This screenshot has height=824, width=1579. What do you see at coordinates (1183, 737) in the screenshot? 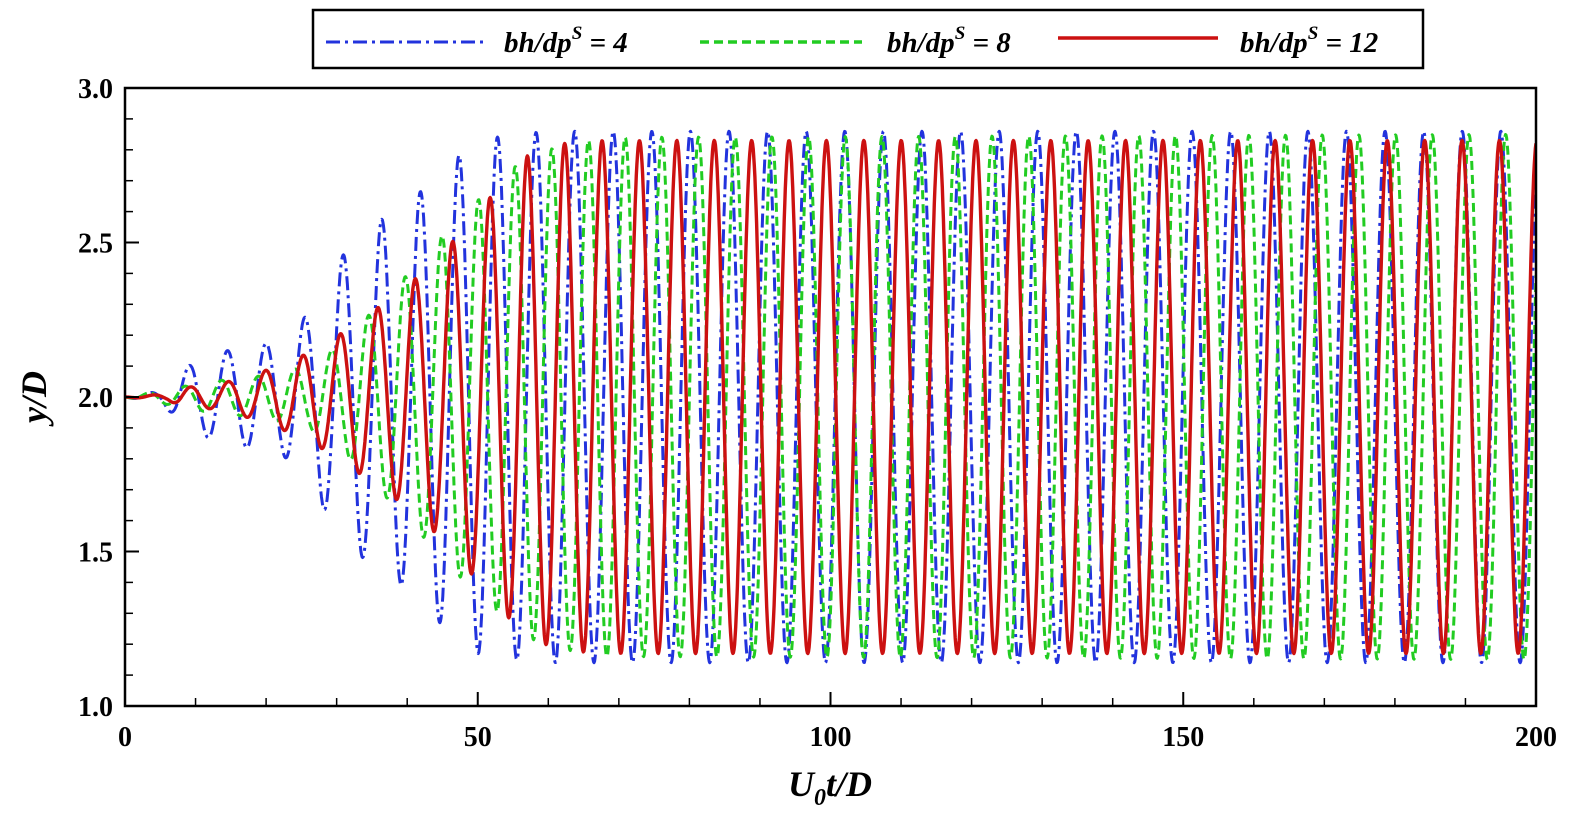
I see `x-tick-label: 150` at bounding box center [1183, 737].